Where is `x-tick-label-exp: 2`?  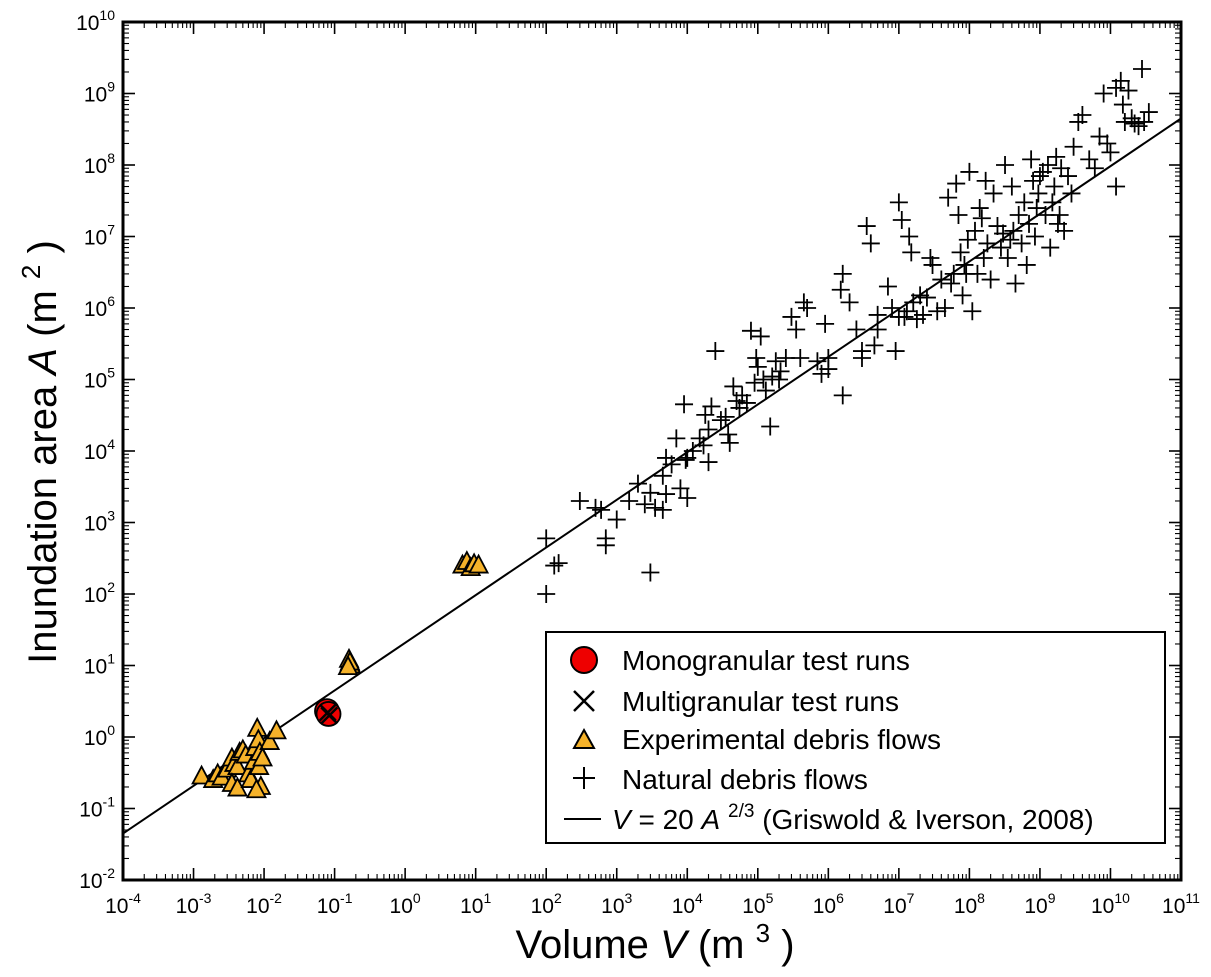
x-tick-label-exp: 2 is located at coordinates (558, 898).